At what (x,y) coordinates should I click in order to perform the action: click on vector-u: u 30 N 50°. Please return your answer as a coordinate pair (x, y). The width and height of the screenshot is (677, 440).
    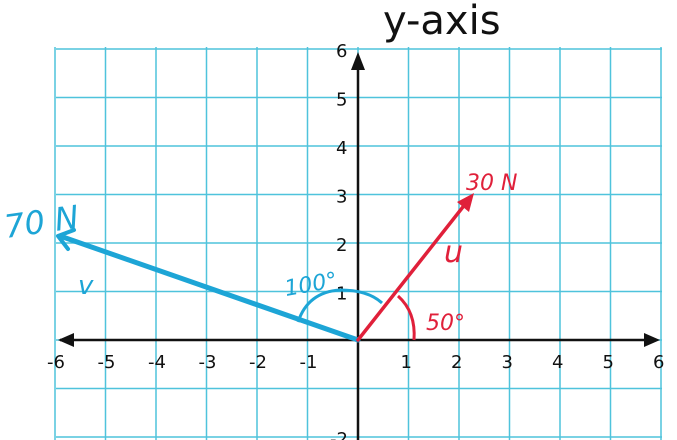
    Looking at the image, I should click on (436, 256).